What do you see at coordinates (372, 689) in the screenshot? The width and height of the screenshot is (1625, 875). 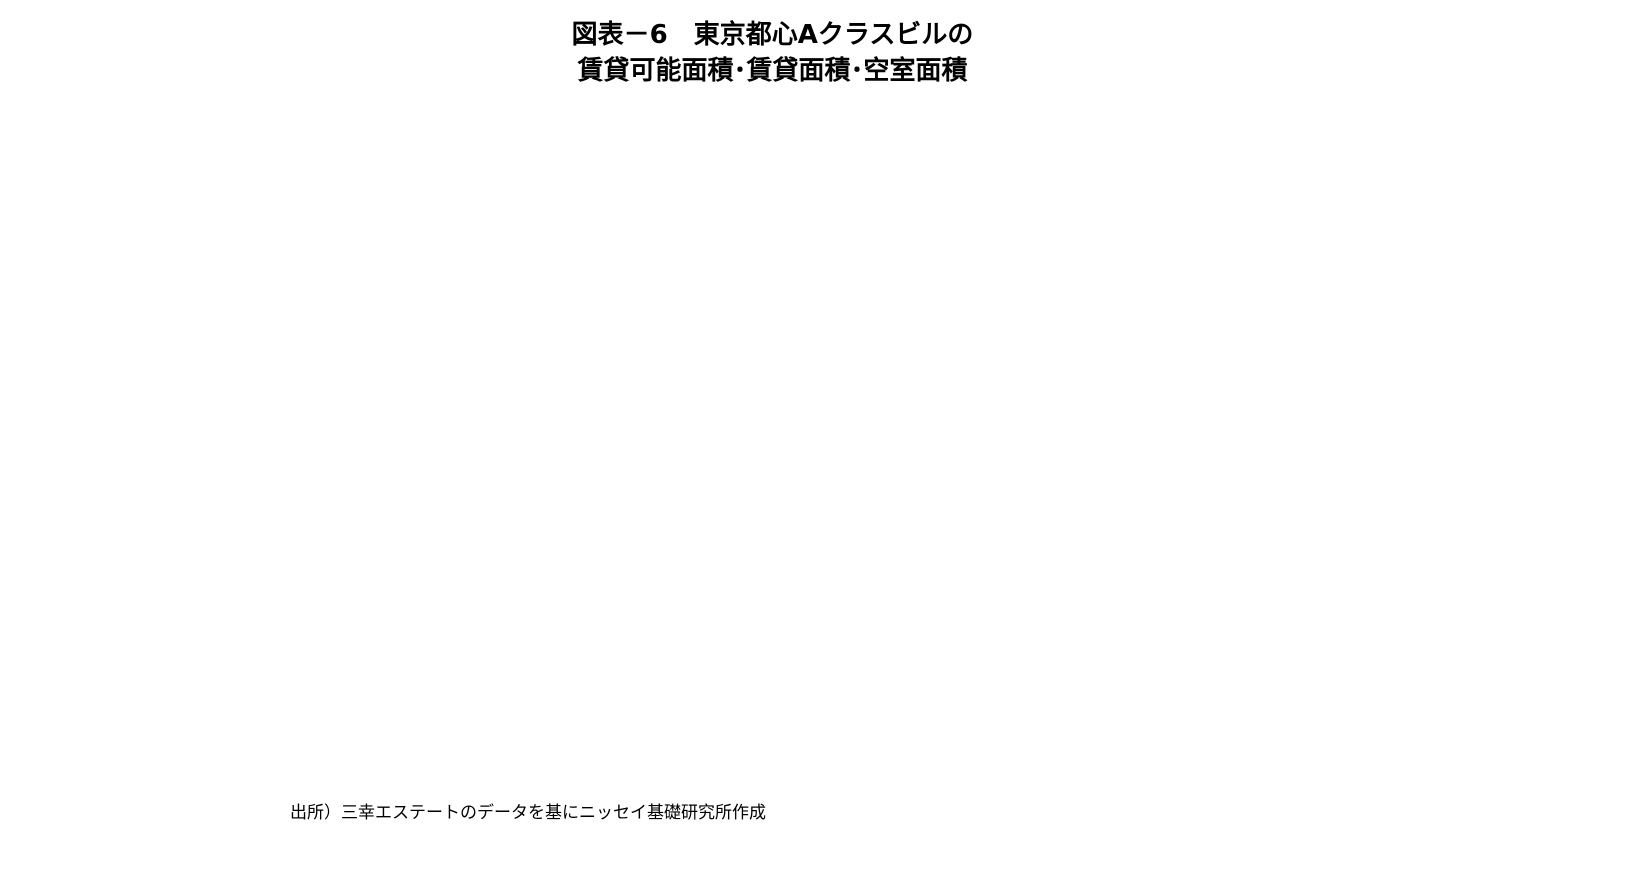 I see `x-tick-label: 2001年上期` at bounding box center [372, 689].